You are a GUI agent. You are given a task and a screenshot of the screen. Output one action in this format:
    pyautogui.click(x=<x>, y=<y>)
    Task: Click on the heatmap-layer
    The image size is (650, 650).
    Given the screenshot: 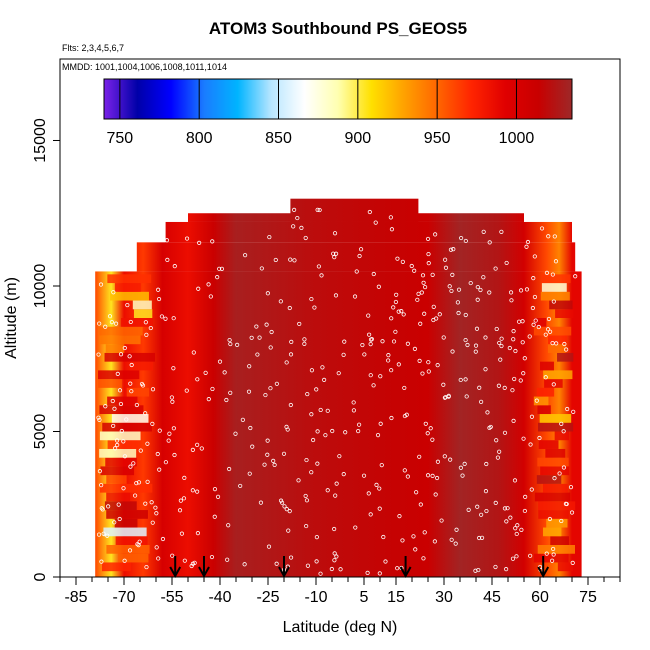 What is the action you would take?
    pyautogui.click(x=356, y=257)
    